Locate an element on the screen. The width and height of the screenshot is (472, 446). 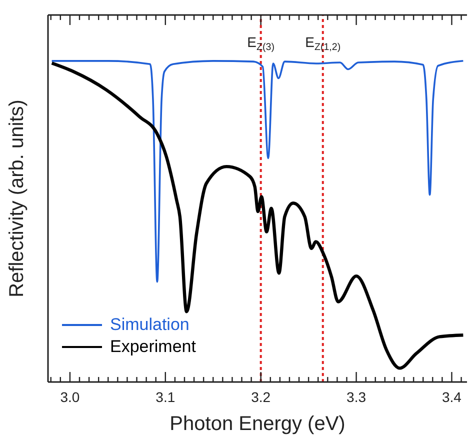
x-tick-label: 3.1 is located at coordinates (166, 397).